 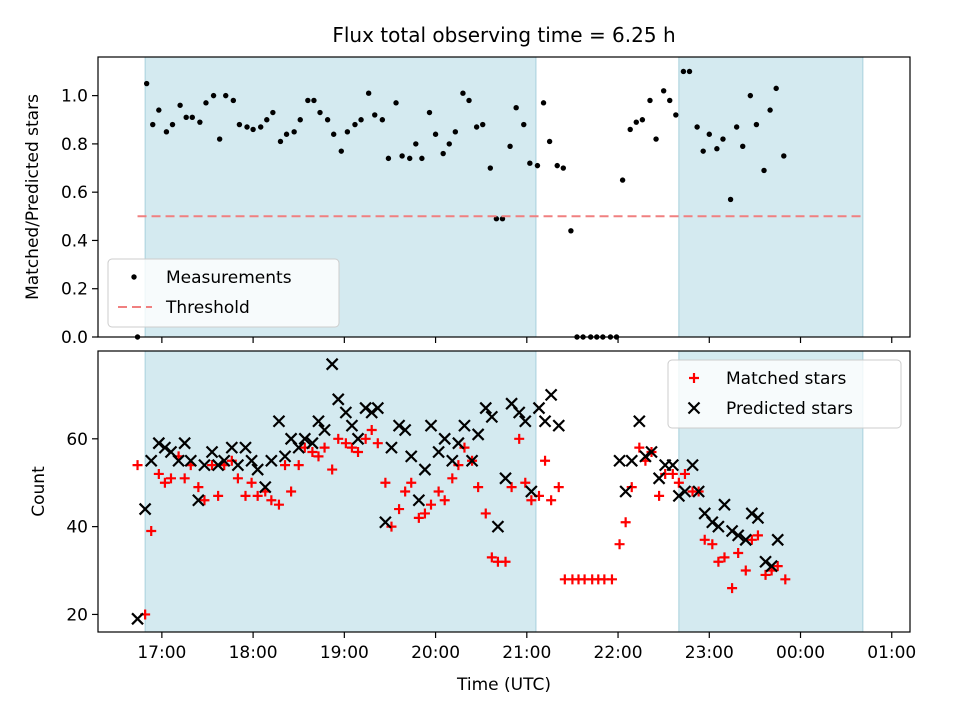 I want to click on bottom-y-axis-label: Count, so click(x=39, y=491).